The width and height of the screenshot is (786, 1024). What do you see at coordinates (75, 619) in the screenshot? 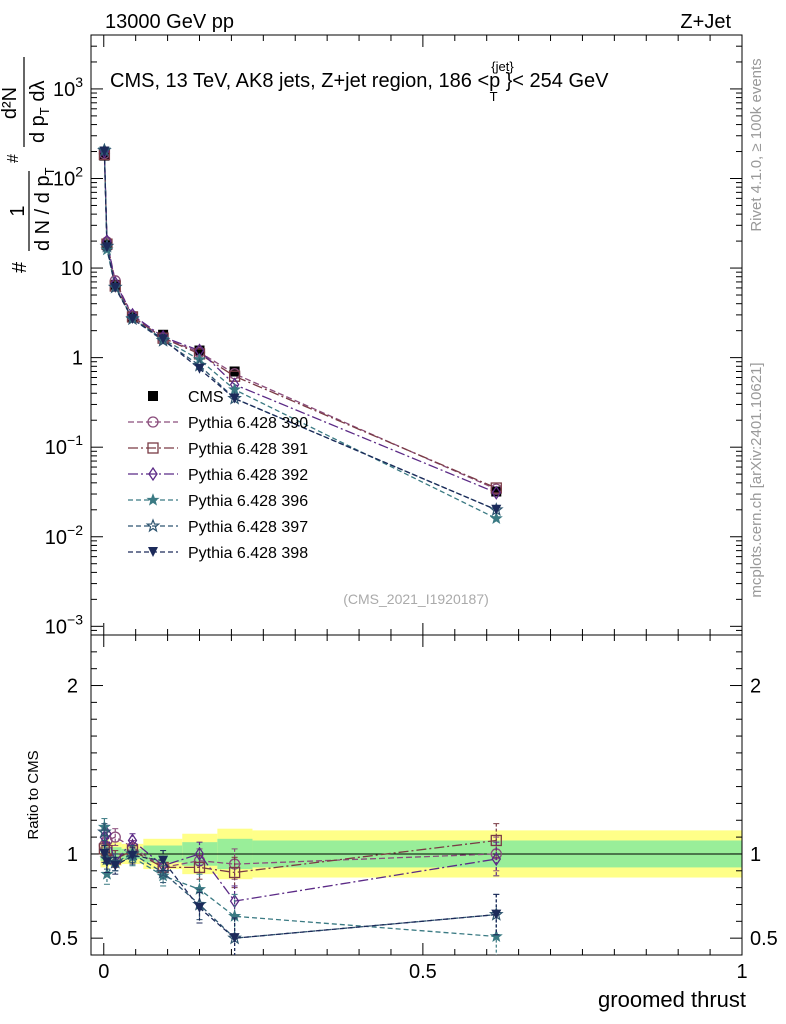
I see `tick-exponent: −3` at bounding box center [75, 619].